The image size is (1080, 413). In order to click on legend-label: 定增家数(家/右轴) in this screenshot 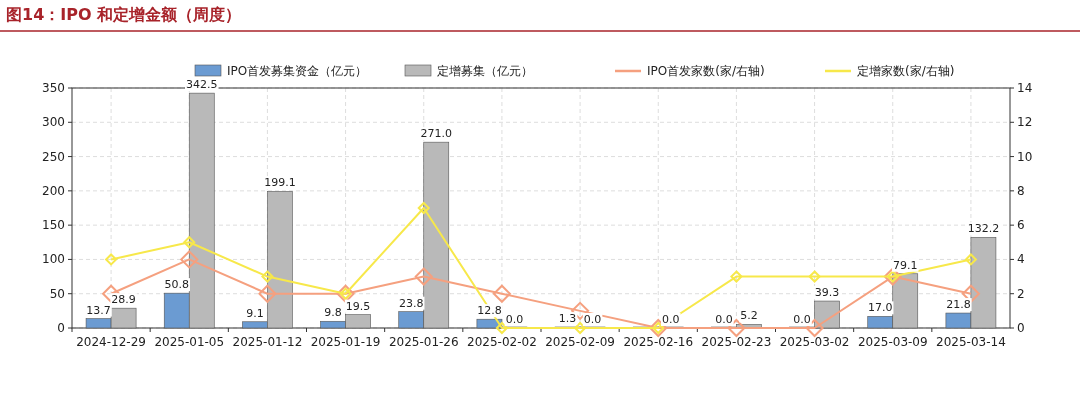, I will do `click(906, 71)`.